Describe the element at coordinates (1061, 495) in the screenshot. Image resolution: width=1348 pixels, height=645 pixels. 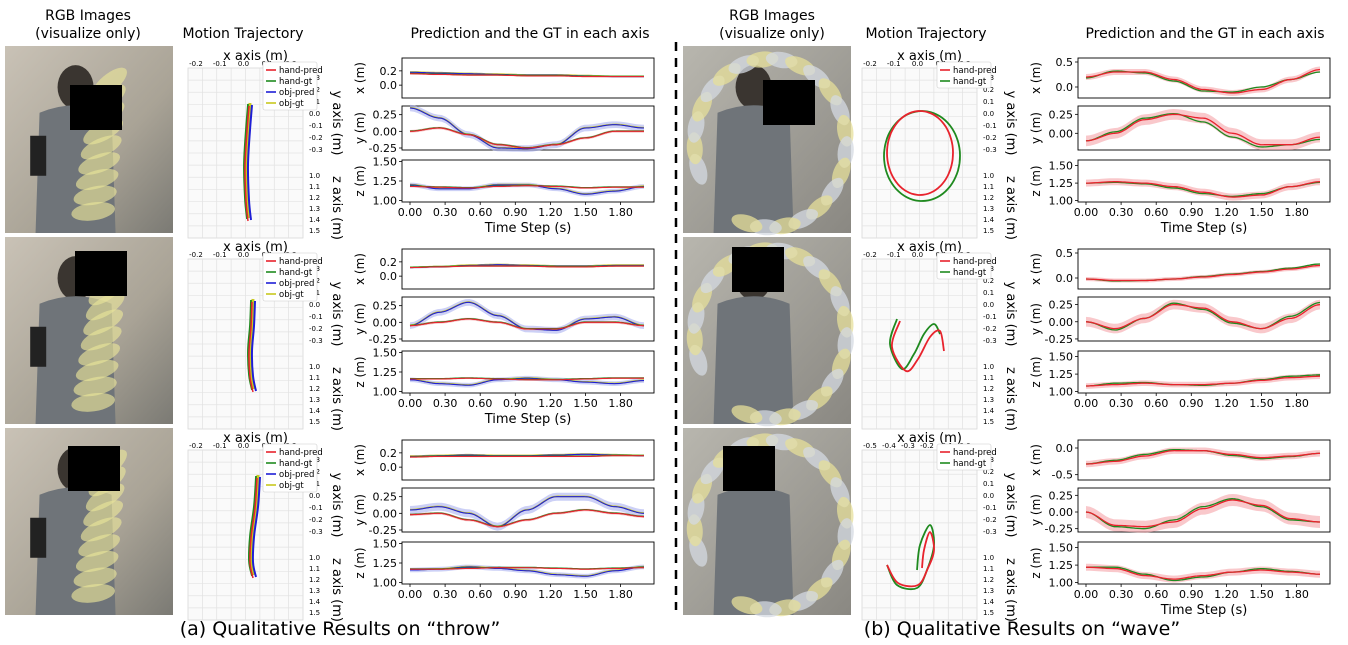
I see `y-tick-label: 0.25` at that location.